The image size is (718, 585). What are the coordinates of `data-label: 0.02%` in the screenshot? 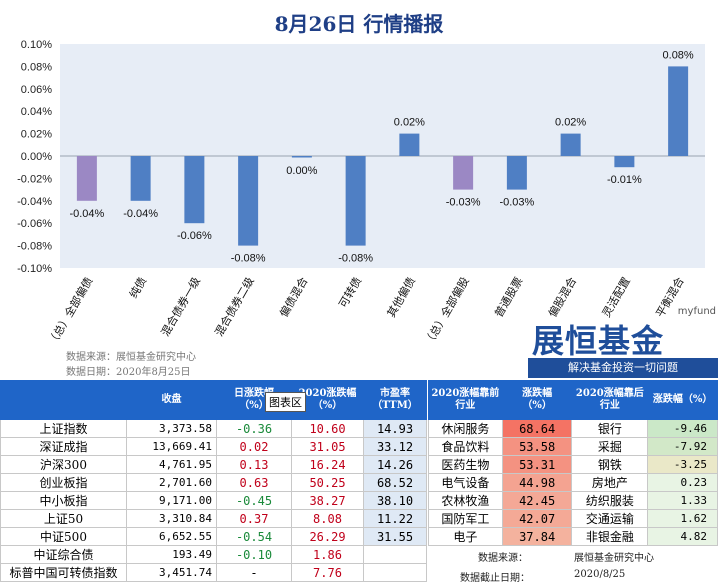 It's located at (570, 123).